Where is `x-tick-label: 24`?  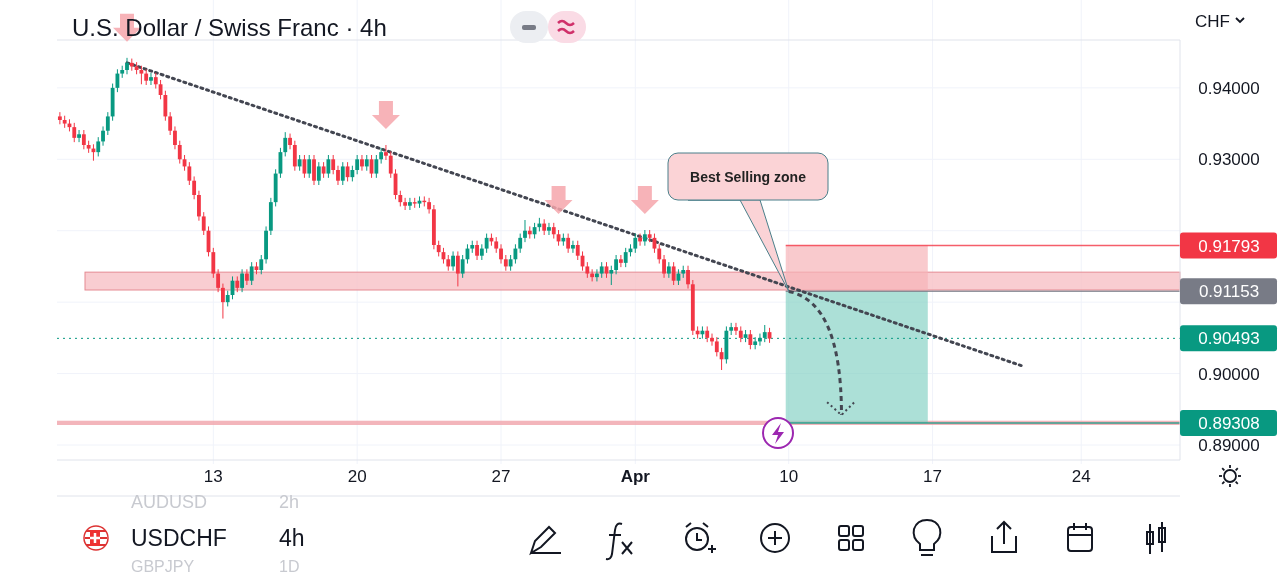
x-tick-label: 24 is located at coordinates (1081, 476).